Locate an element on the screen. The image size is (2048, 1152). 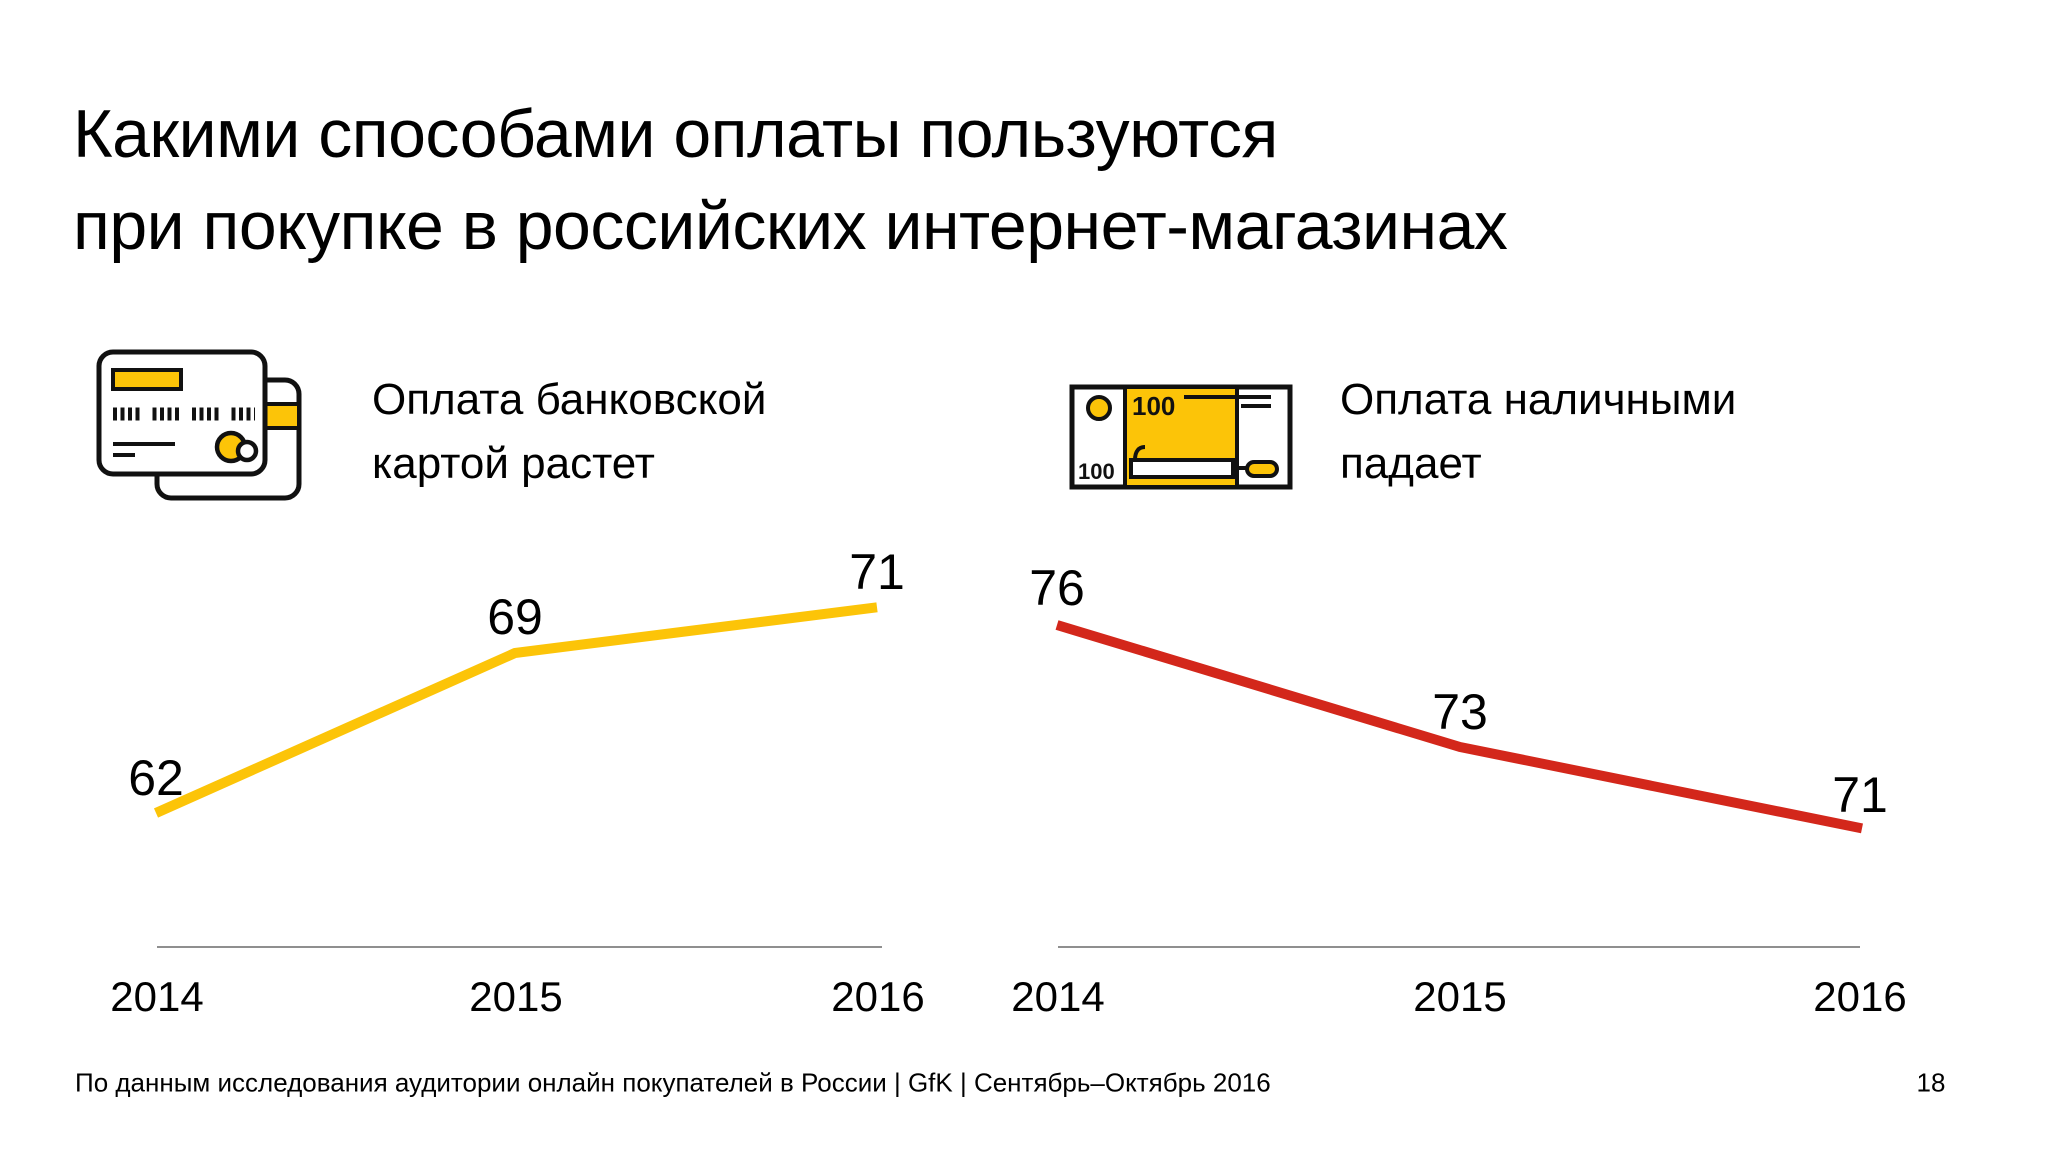
cash-line is located at coordinates (1459, 727).